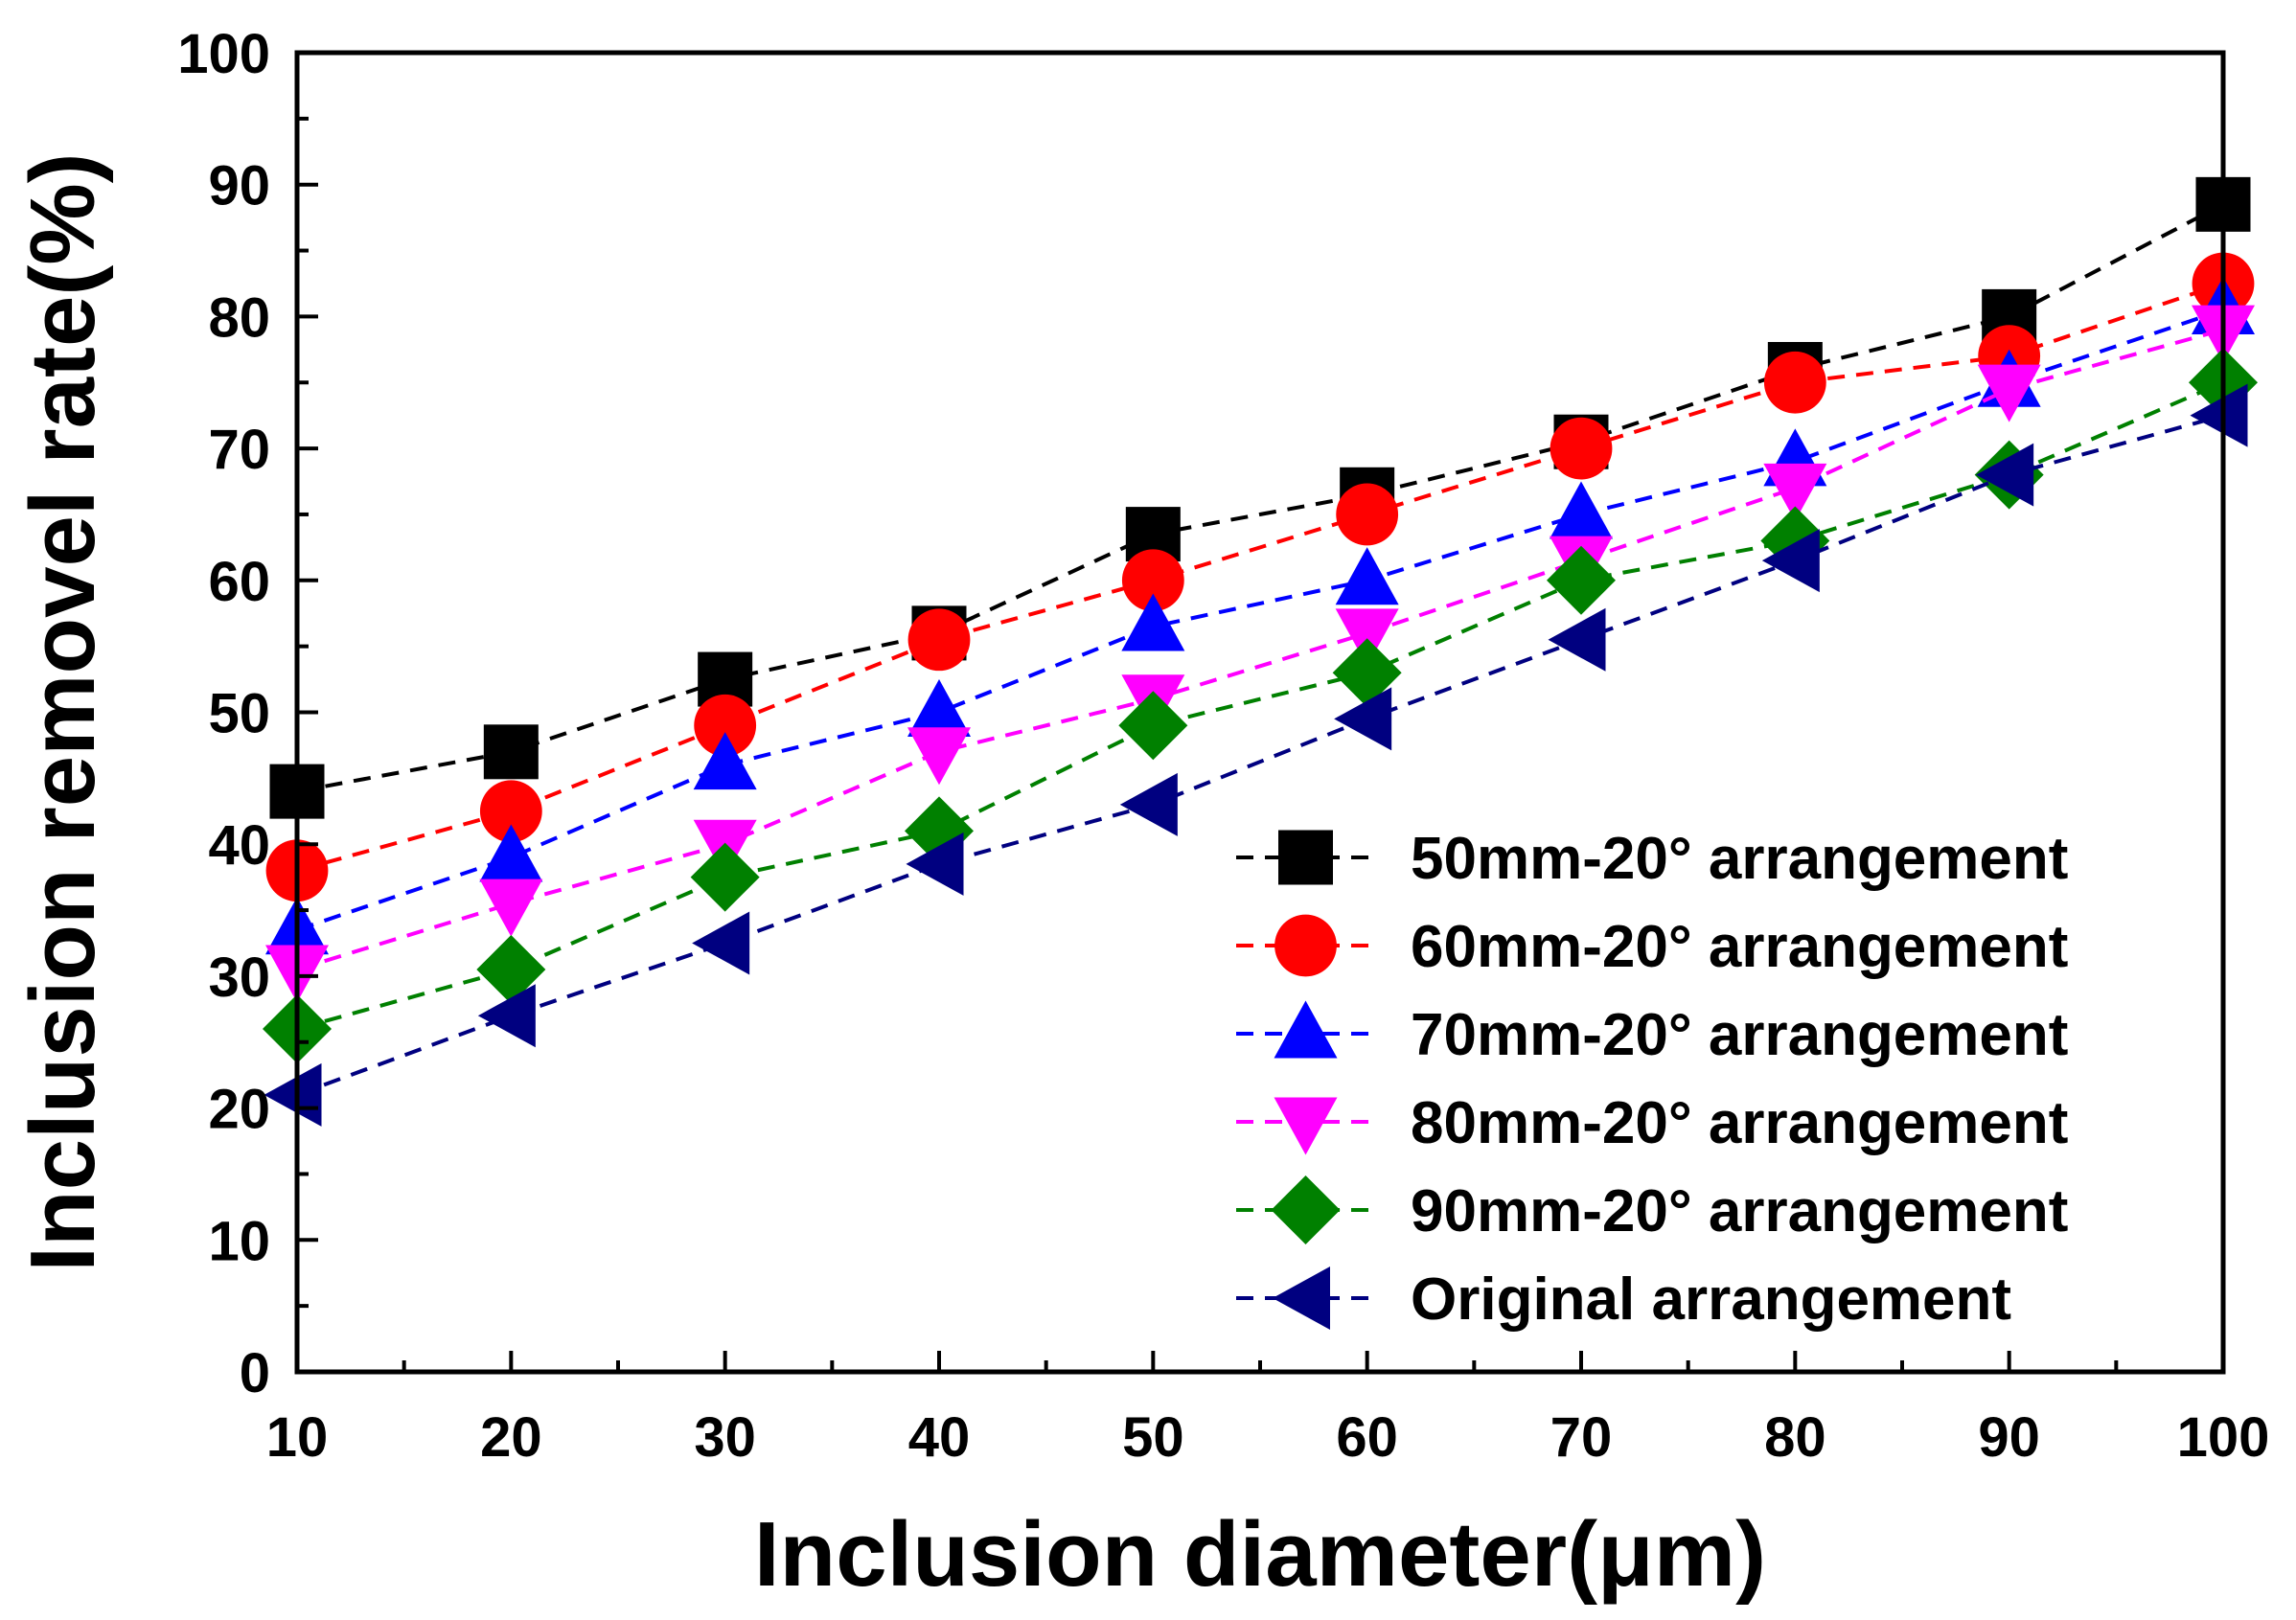  What do you see at coordinates (1581, 1437) in the screenshot?
I see `x-tick-label: 70` at bounding box center [1581, 1437].